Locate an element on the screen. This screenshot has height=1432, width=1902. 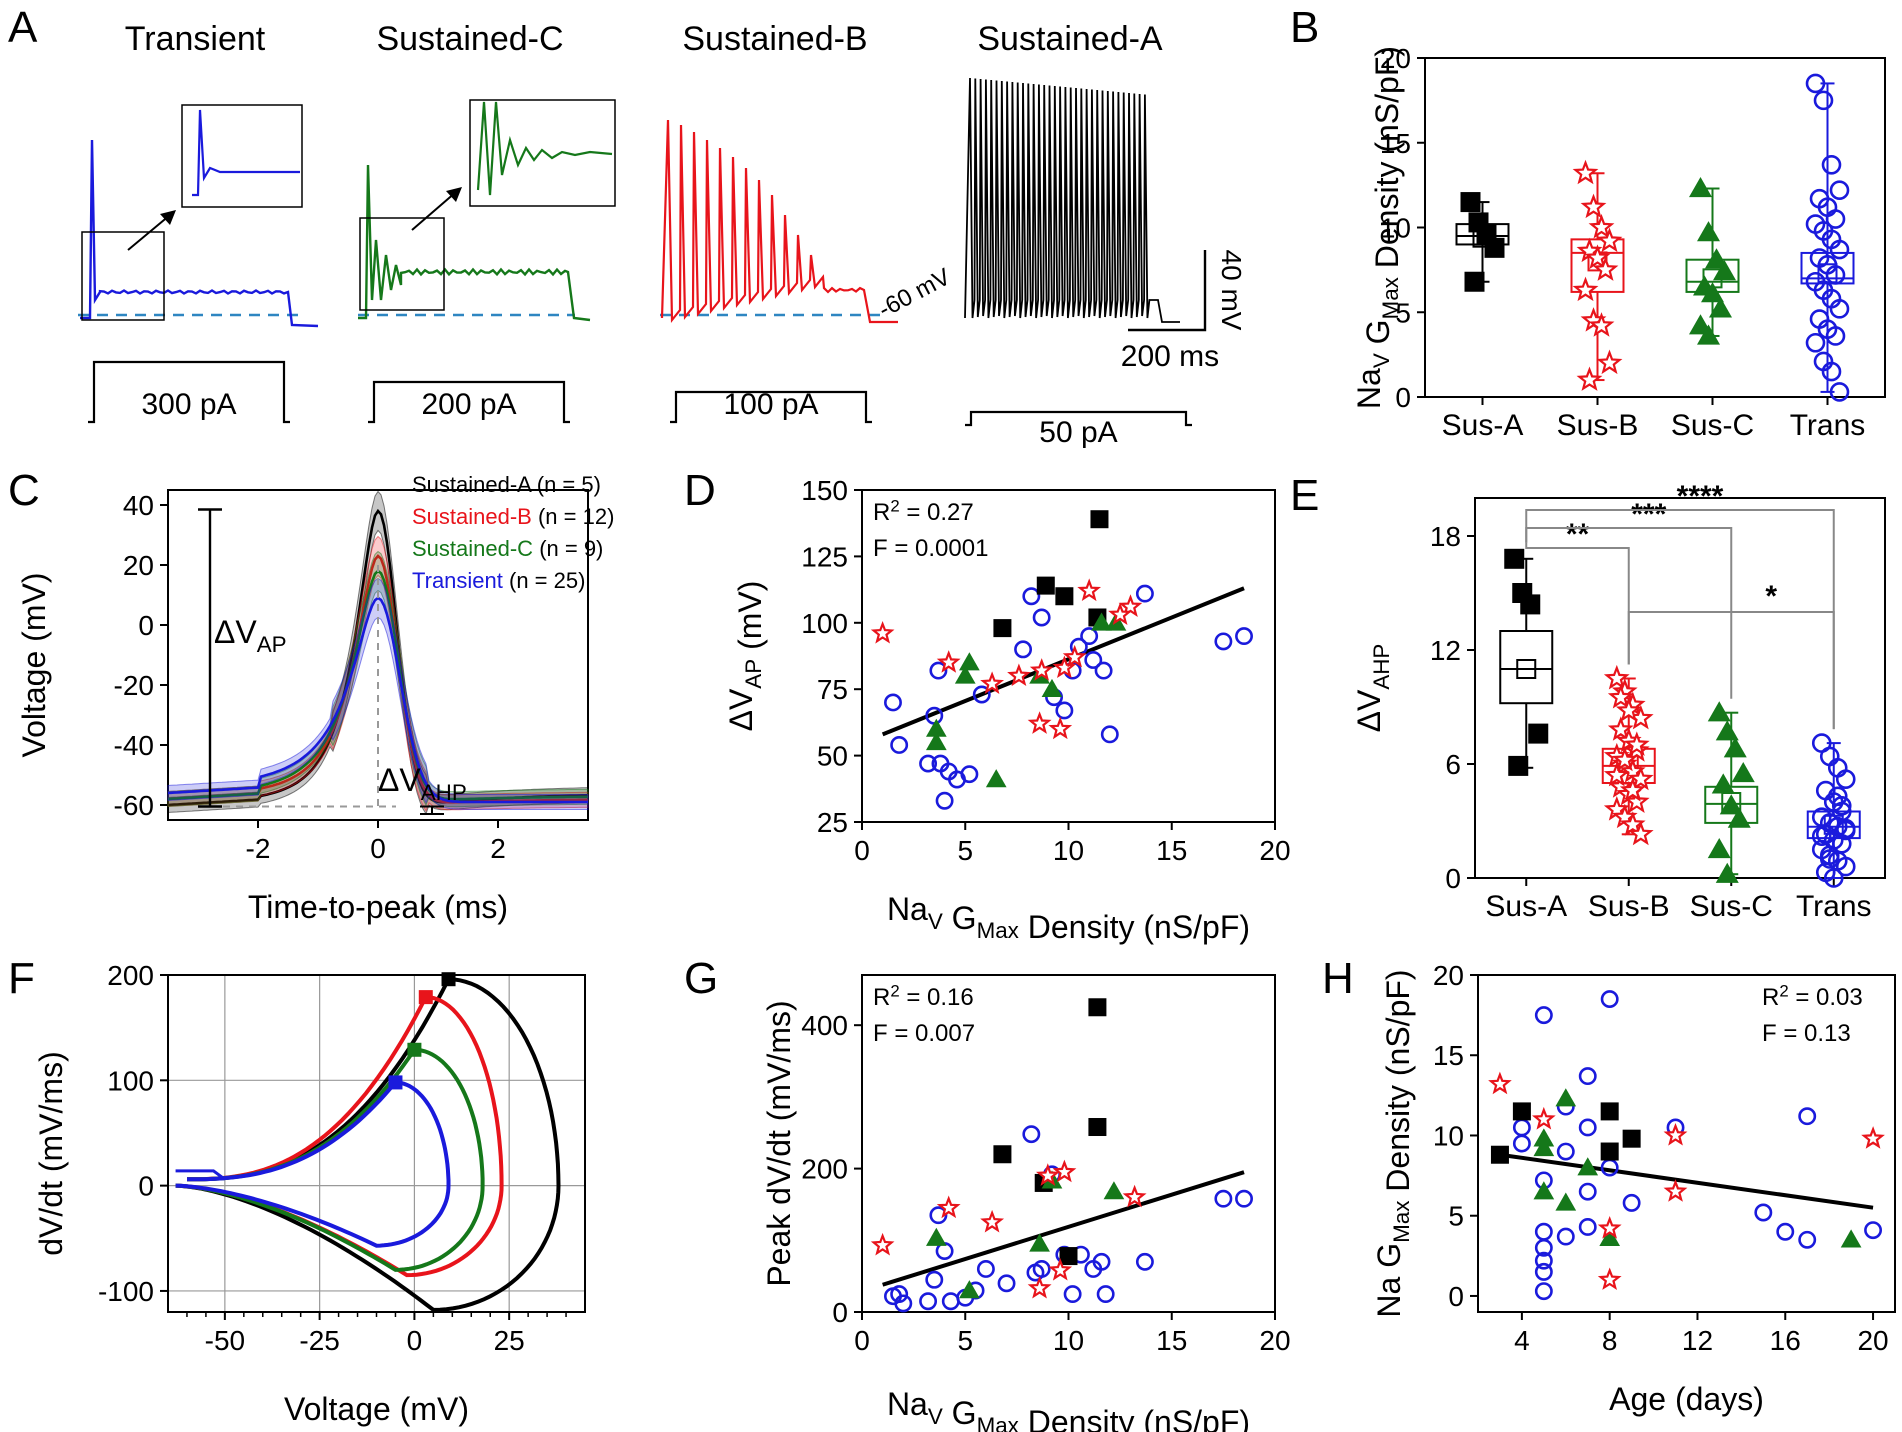
significance-label: ** is located at coordinates (1578, 534).